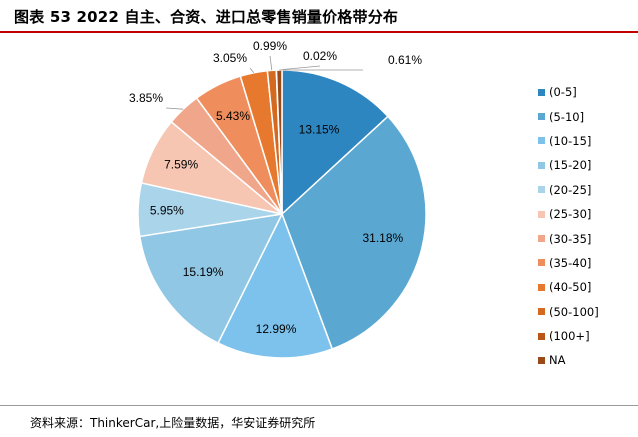 The width and height of the screenshot is (638, 437). Describe the element at coordinates (405, 60) in the screenshot. I see `slice-label-11: 0.61%` at that location.